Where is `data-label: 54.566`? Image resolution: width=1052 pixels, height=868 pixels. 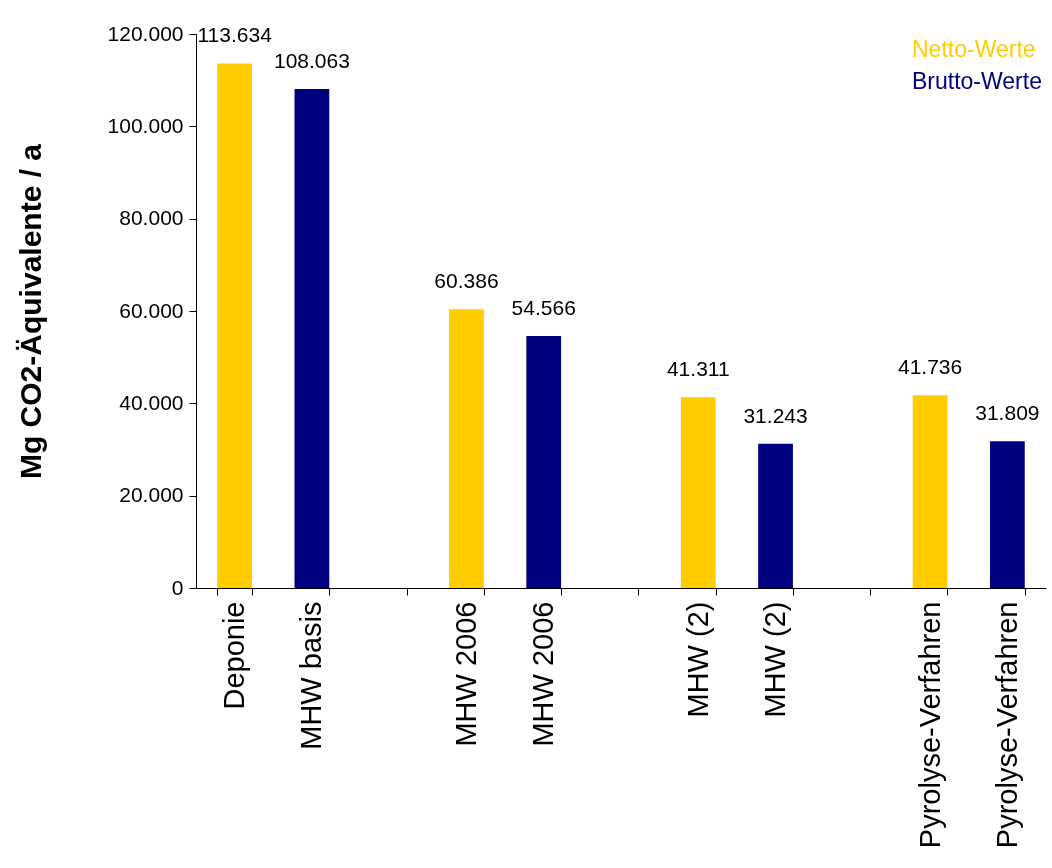
data-label: 54.566 is located at coordinates (543, 308).